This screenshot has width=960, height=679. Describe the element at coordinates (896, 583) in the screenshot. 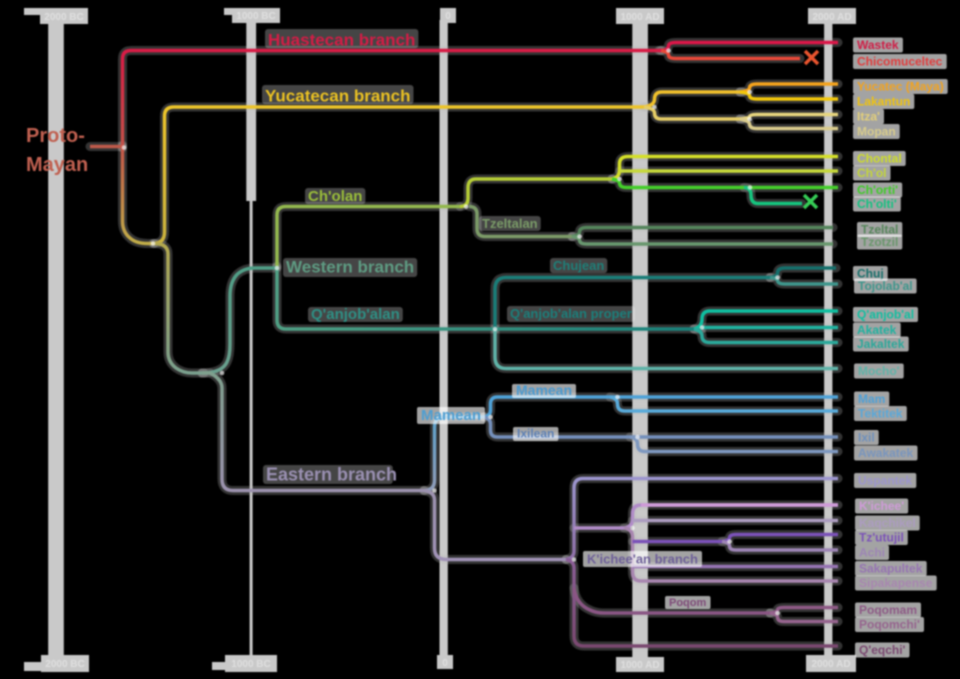

I see `svg-text: Sipakapense` at that location.